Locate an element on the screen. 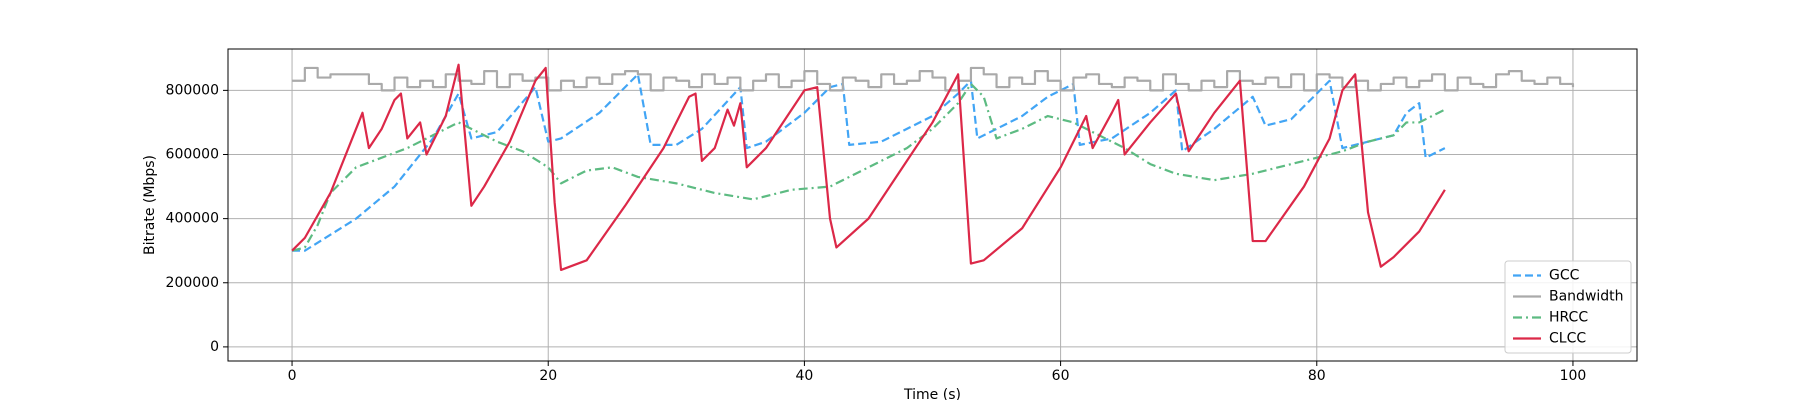 This screenshot has height=400, width=1800. x-tick-label: 40 is located at coordinates (804, 376).